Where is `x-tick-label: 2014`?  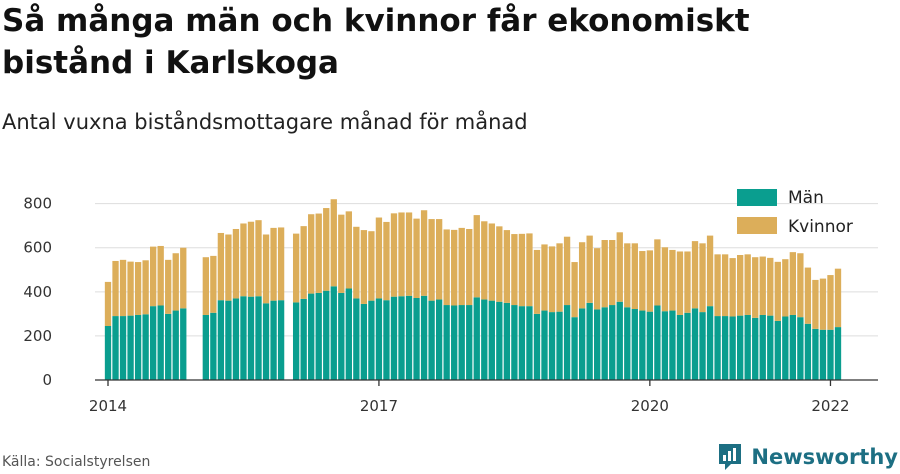
x-tick-label: 2014 is located at coordinates (108, 406).